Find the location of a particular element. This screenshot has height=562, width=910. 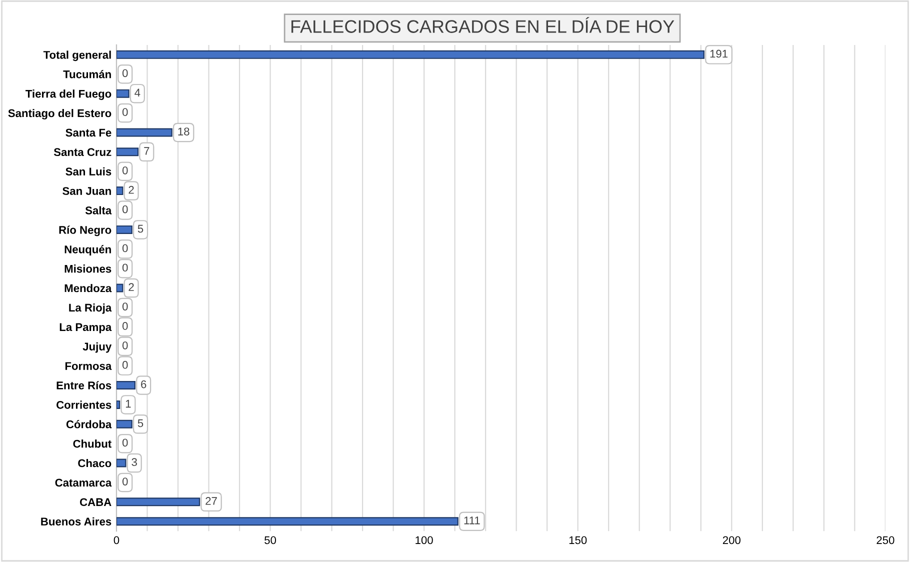

y-tick-label: Salta is located at coordinates (98, 210).